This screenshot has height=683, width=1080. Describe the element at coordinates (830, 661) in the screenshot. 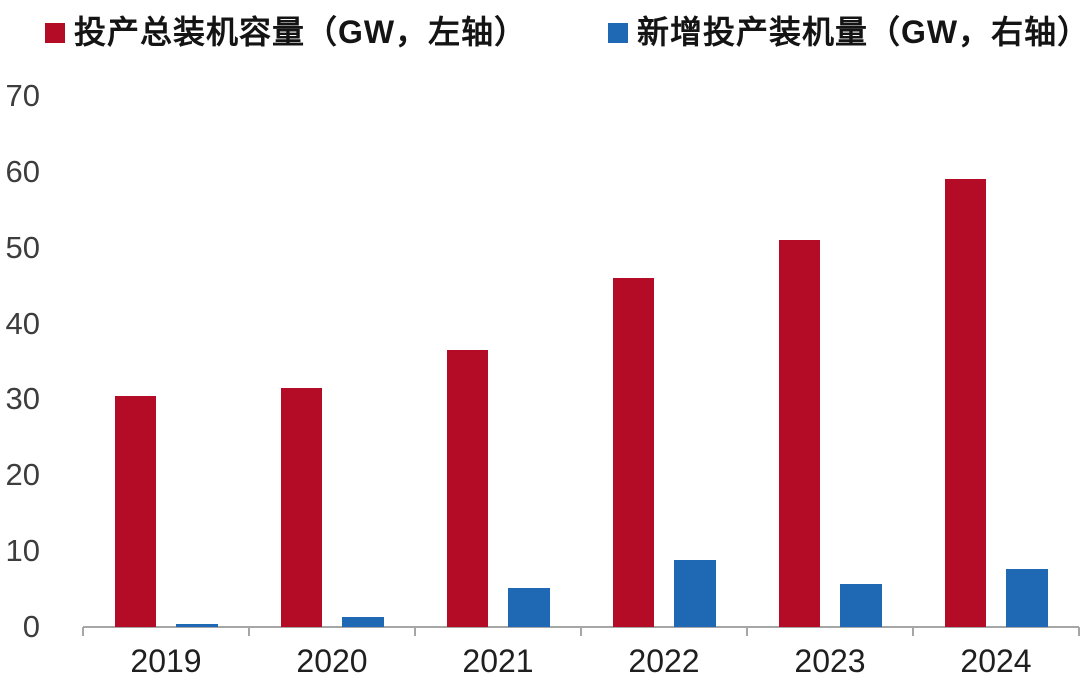

I see `x-axis-label-2023: 2023` at that location.